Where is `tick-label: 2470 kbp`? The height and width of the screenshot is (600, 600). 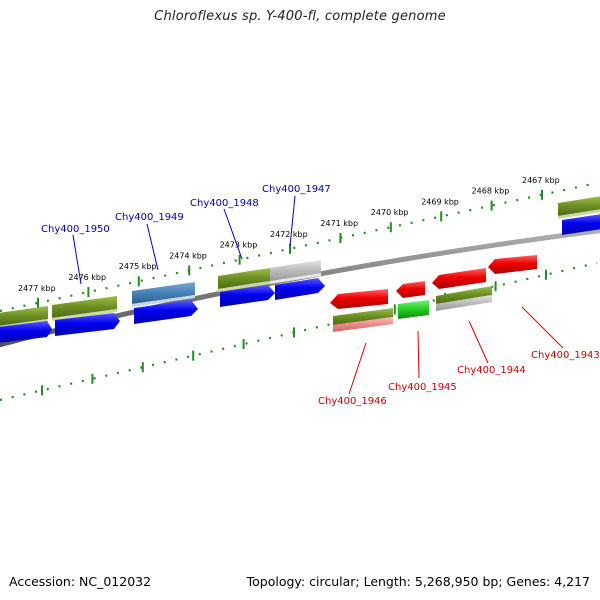
tick-label: 2470 kbp is located at coordinates (390, 212).